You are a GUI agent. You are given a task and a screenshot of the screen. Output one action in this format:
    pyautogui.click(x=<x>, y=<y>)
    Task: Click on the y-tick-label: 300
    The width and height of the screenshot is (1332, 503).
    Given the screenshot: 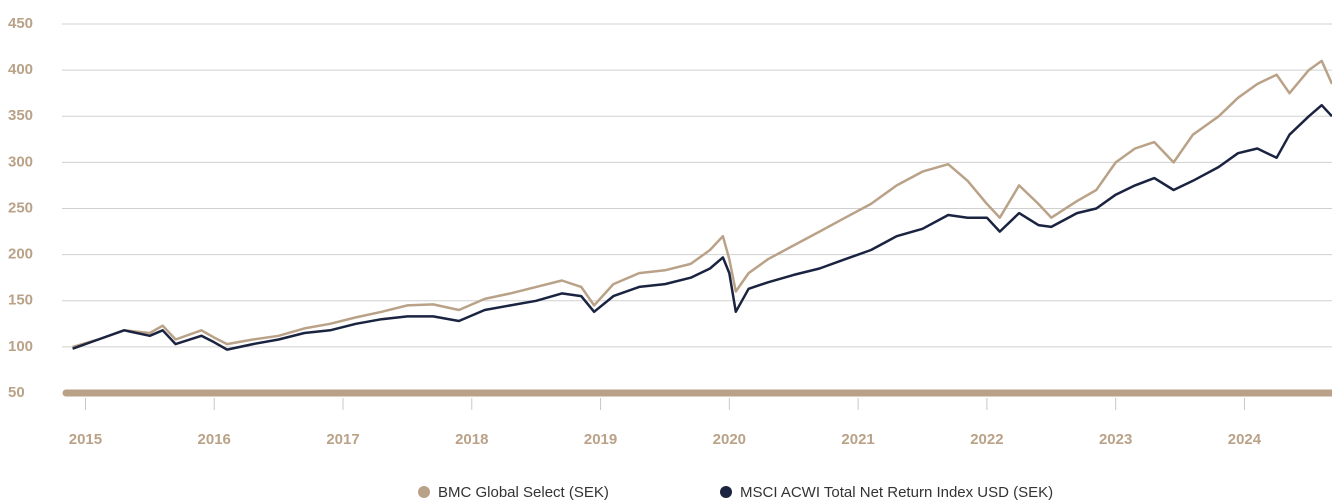 What is the action you would take?
    pyautogui.click(x=20, y=161)
    